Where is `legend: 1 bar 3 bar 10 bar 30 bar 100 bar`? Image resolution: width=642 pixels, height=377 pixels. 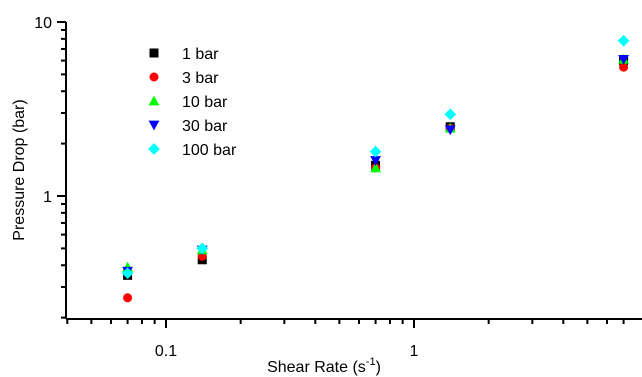
legend: 1 bar 3 bar 10 bar 30 bar 100 bar is located at coordinates (192, 102).